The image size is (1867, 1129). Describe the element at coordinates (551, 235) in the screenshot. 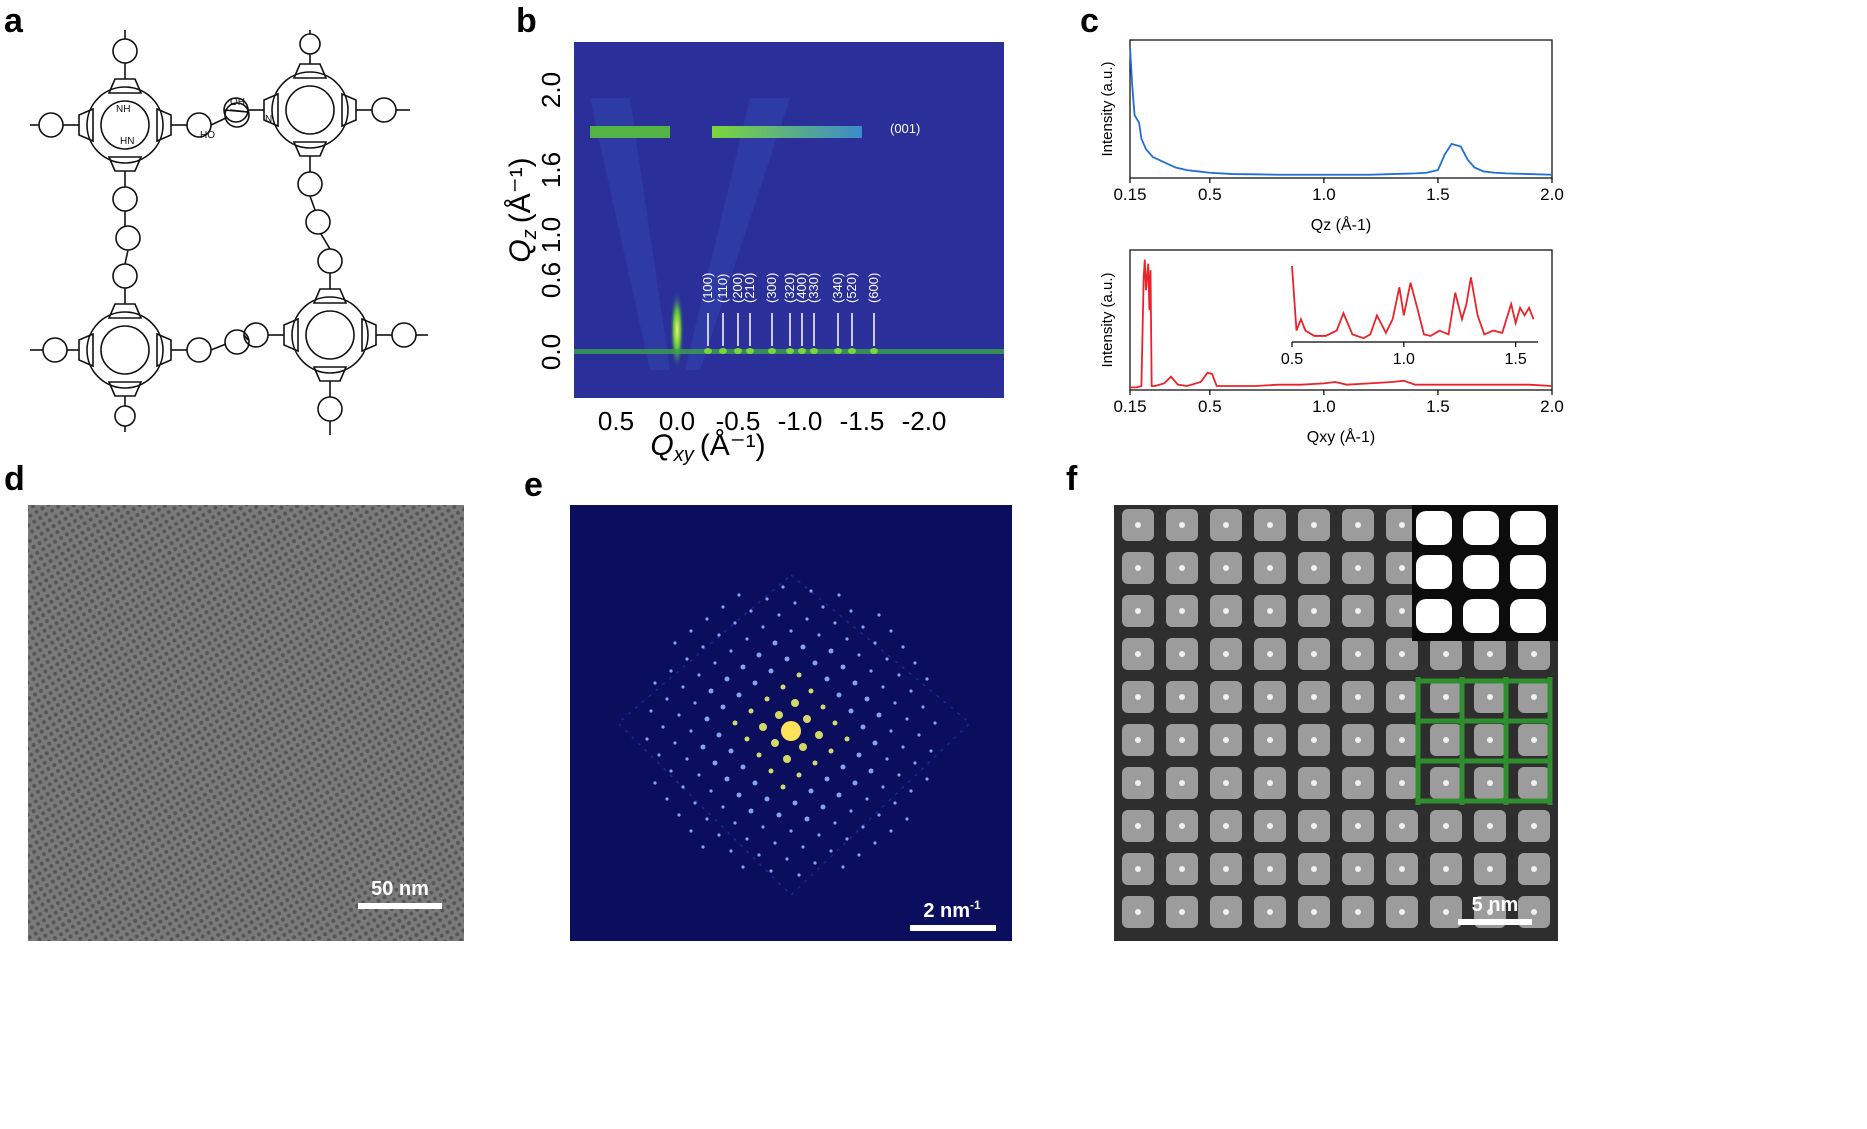

I see `y-tick-label: 1.0` at that location.